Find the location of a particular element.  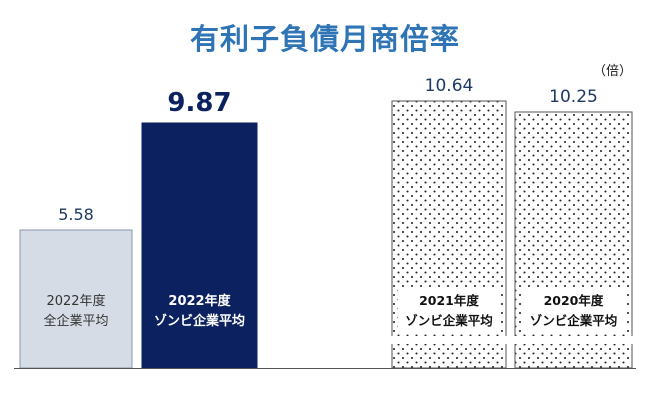

category-label-1-line-2: 全企業平均 is located at coordinates (75, 321).